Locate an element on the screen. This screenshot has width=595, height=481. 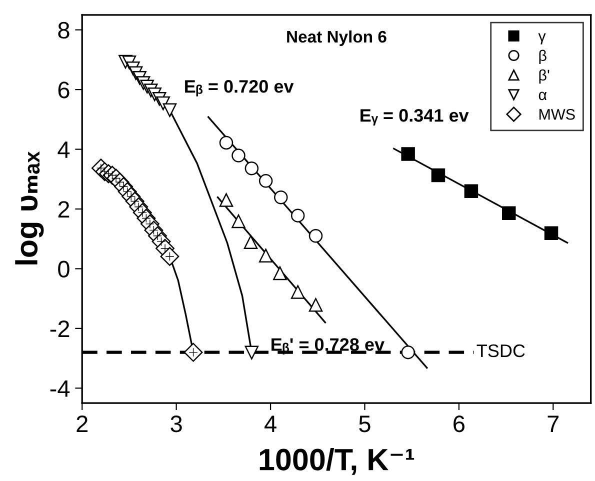
x-axis-title: 1000/T, K⁻¹ is located at coordinates (337, 461).